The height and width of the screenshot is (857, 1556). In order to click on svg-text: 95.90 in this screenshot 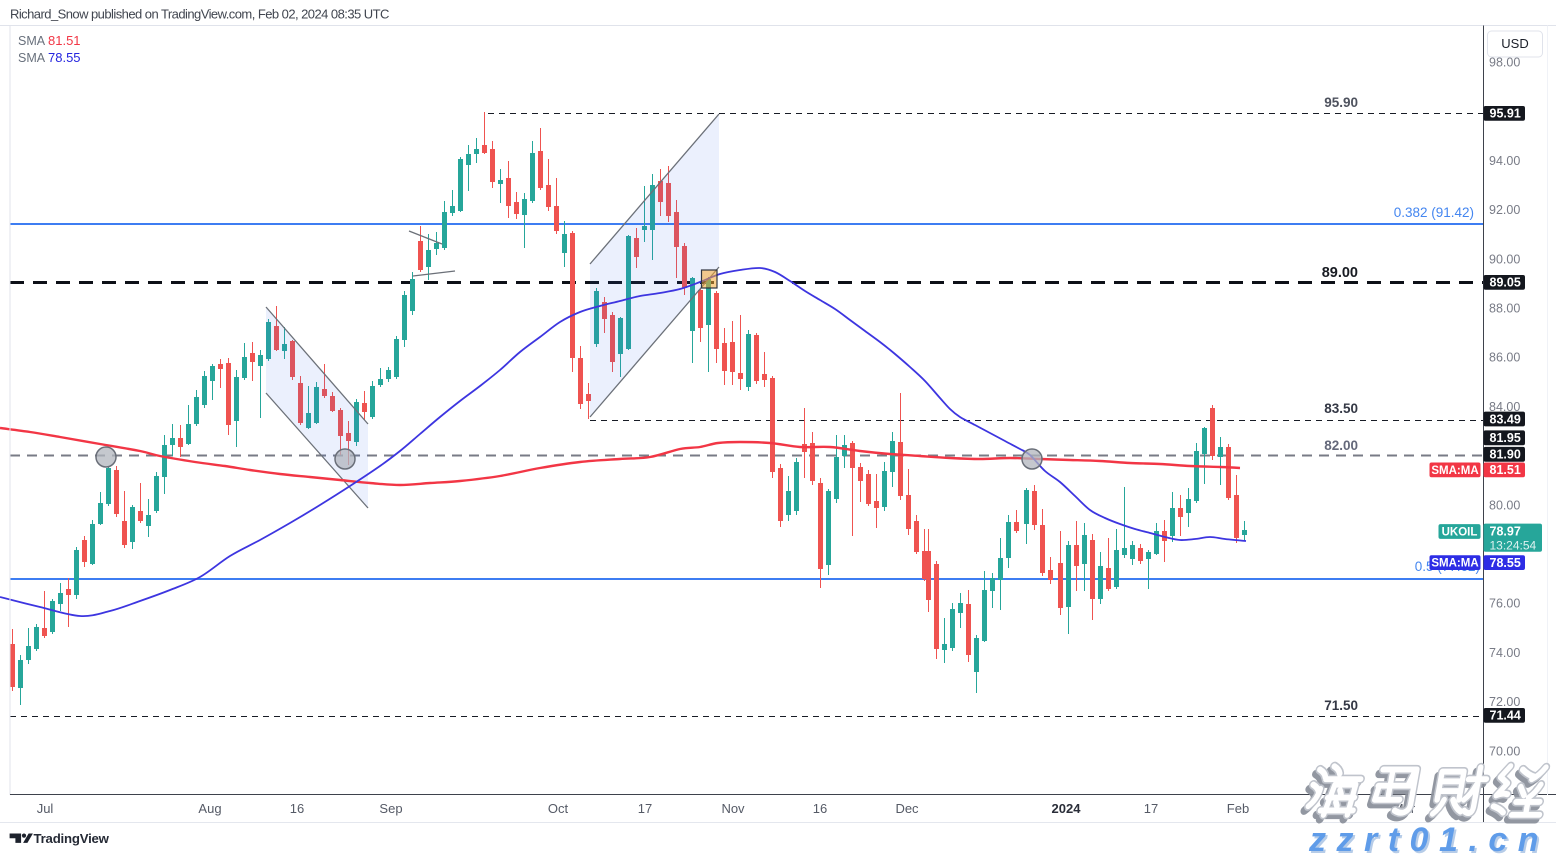, I will do `click(1341, 102)`.